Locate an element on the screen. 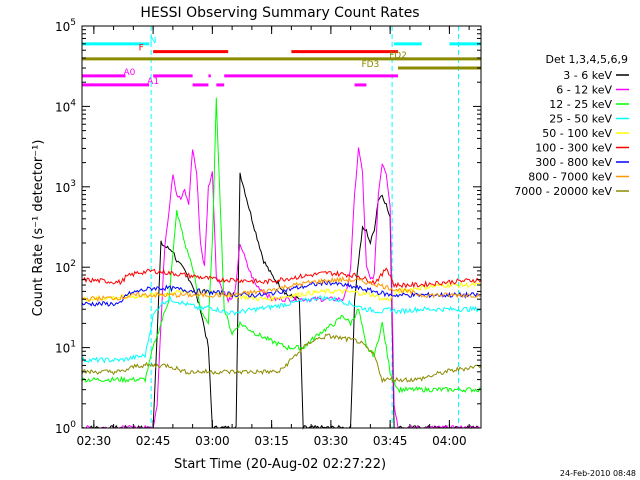  flag-label: A1 is located at coordinates (153, 82).